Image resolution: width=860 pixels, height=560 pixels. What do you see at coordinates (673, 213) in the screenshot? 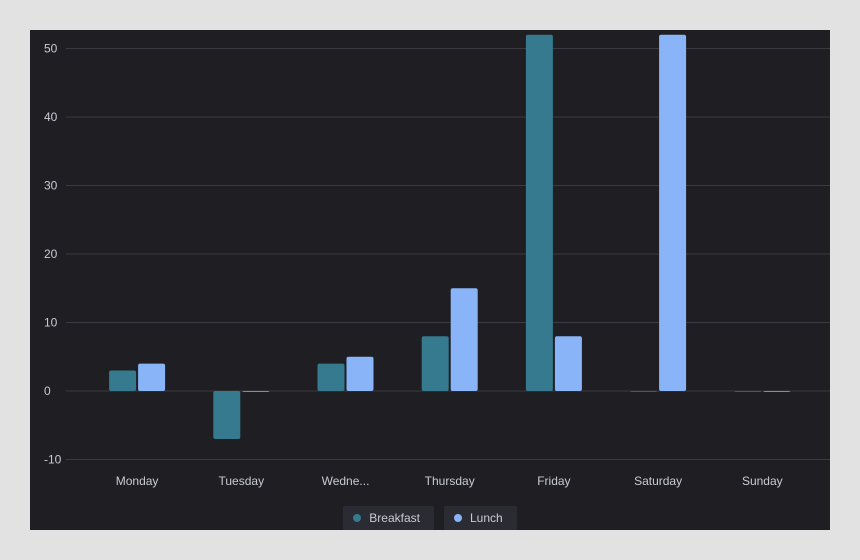
I see `bar-lunch-saturday` at bounding box center [673, 213].